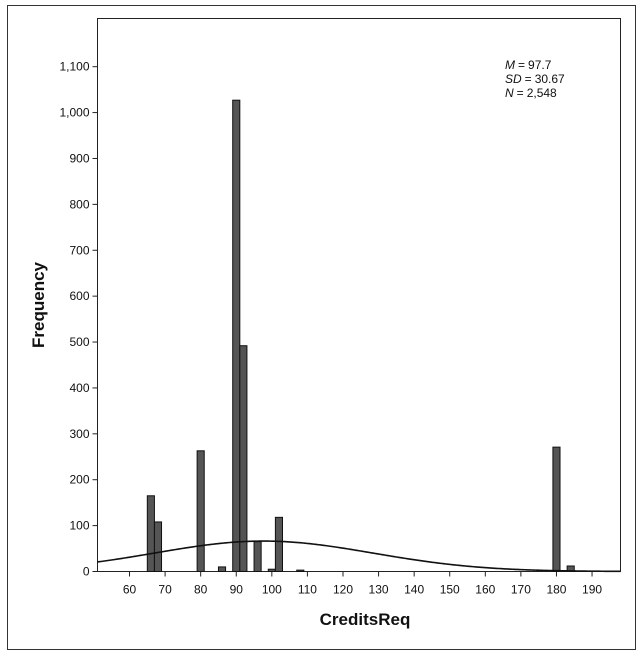  What do you see at coordinates (165, 590) in the screenshot?
I see `x-tick-label: 70` at bounding box center [165, 590].